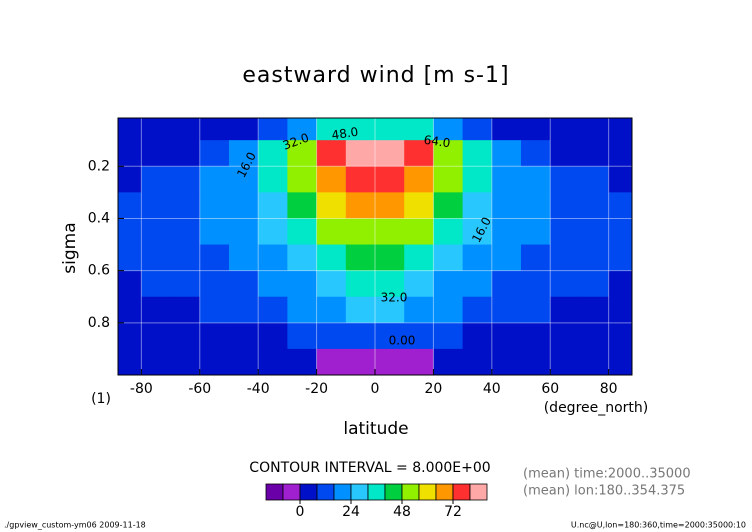 This screenshot has height=532, width=752. Describe the element at coordinates (316, 389) in the screenshot. I see `x-tick-label: -20` at that location.